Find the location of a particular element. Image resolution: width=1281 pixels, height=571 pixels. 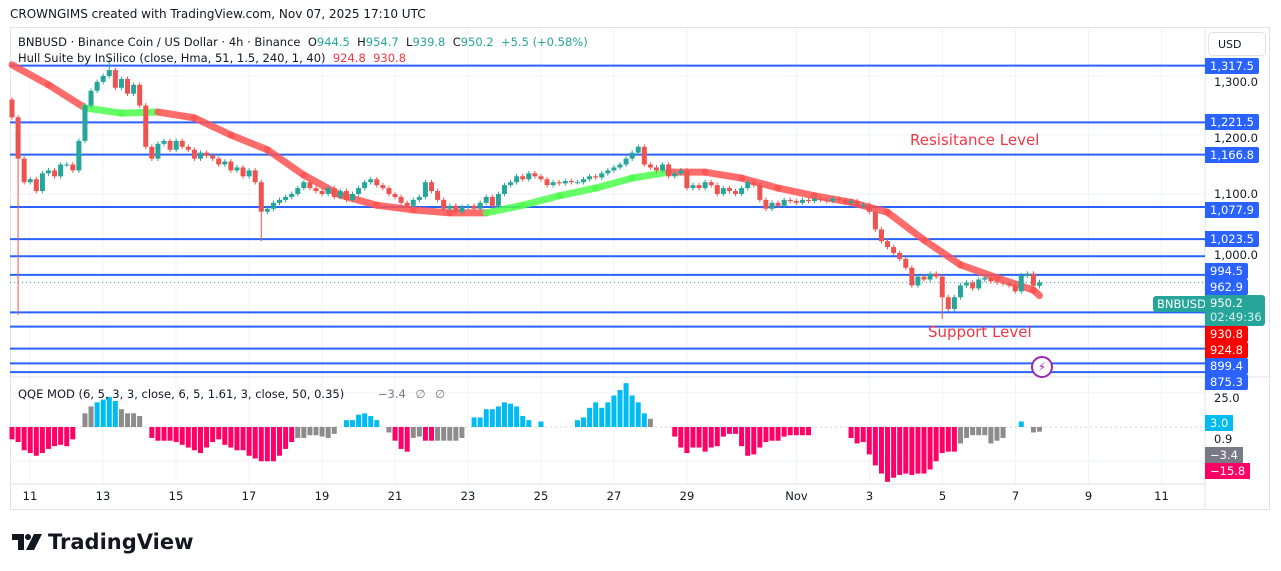

lightning-icon: ⚡ is located at coordinates (1042, 367).